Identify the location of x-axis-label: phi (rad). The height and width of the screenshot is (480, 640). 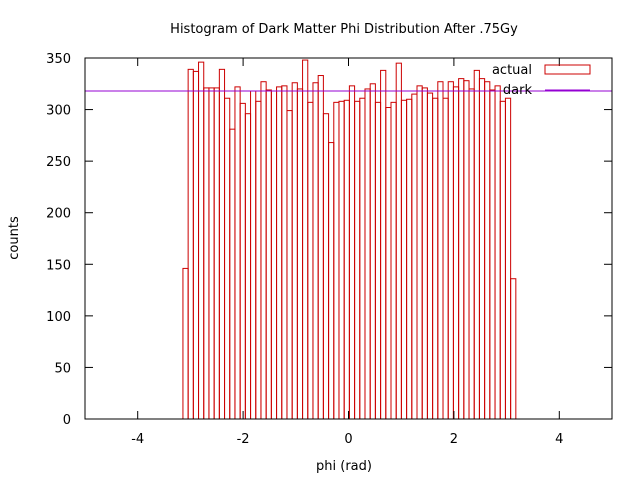
(344, 466).